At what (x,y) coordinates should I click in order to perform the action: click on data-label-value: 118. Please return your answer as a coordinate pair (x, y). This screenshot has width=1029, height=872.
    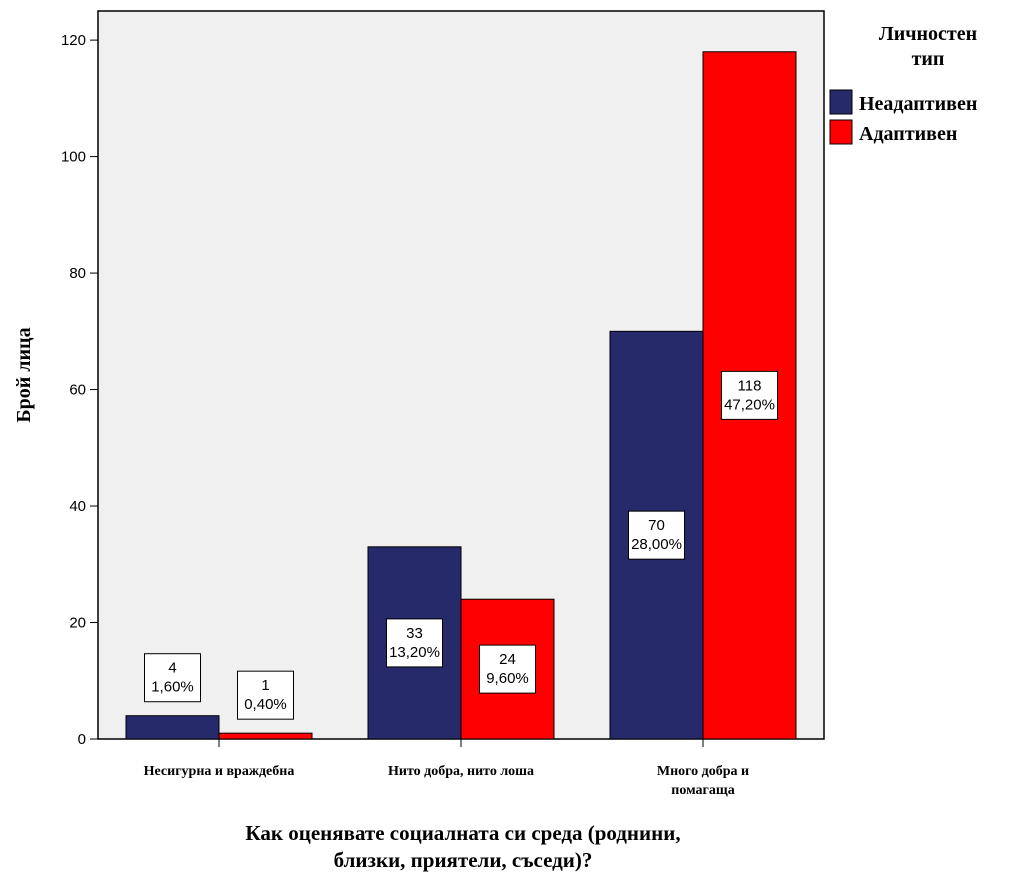
    Looking at the image, I should click on (750, 385).